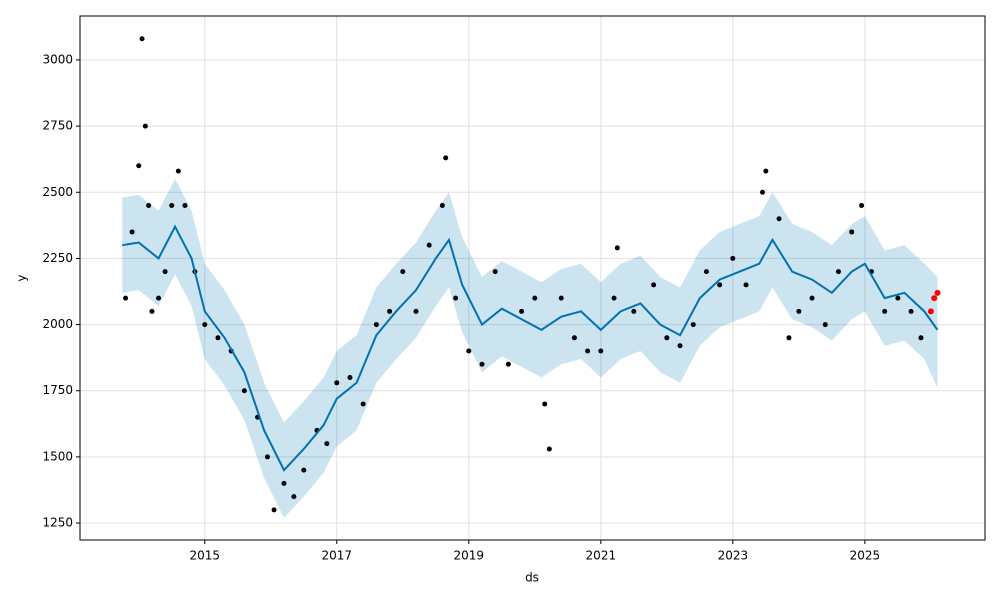 The height and width of the screenshot is (600, 1000). What do you see at coordinates (57, 258) in the screenshot?
I see `y-tick-label: 2250` at bounding box center [57, 258].